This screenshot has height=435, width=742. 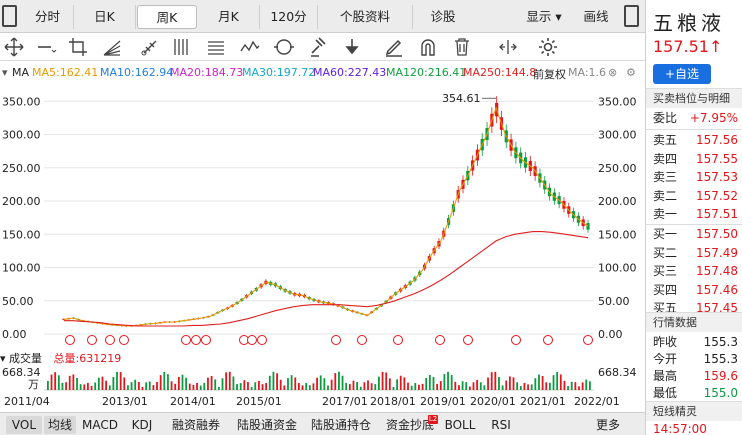 I want to click on tab-monthly: 月K, so click(x=229, y=17).